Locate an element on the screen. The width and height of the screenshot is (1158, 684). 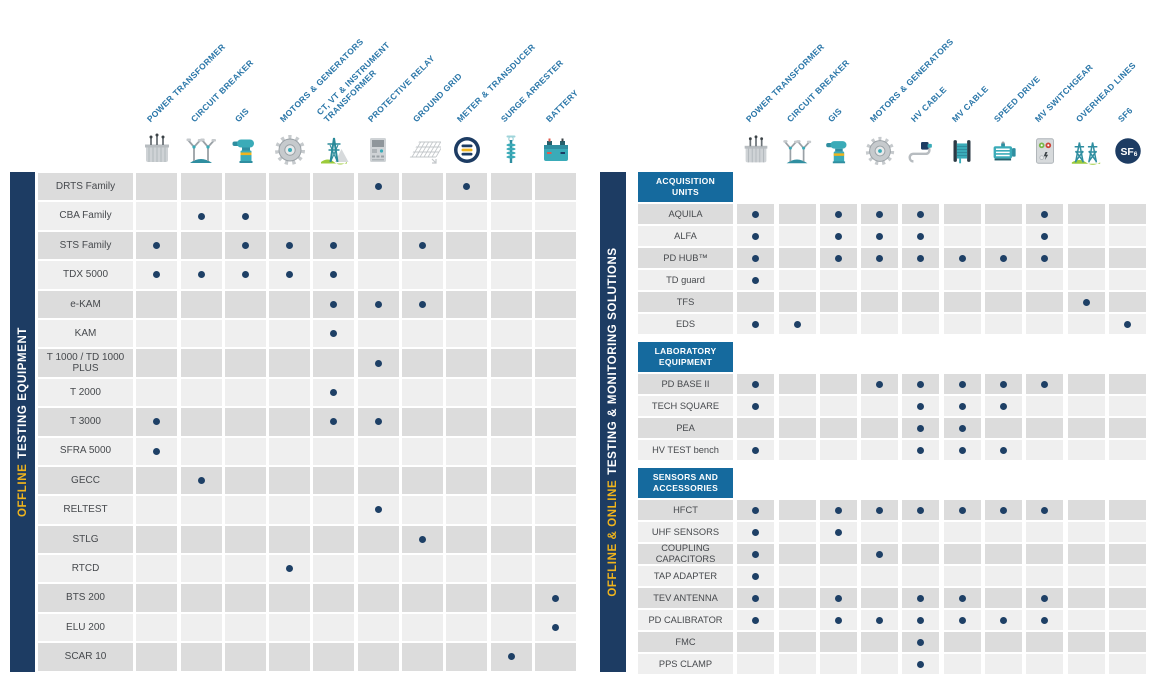
banner-highlight: OFFLINE is located at coordinates (22, 490).